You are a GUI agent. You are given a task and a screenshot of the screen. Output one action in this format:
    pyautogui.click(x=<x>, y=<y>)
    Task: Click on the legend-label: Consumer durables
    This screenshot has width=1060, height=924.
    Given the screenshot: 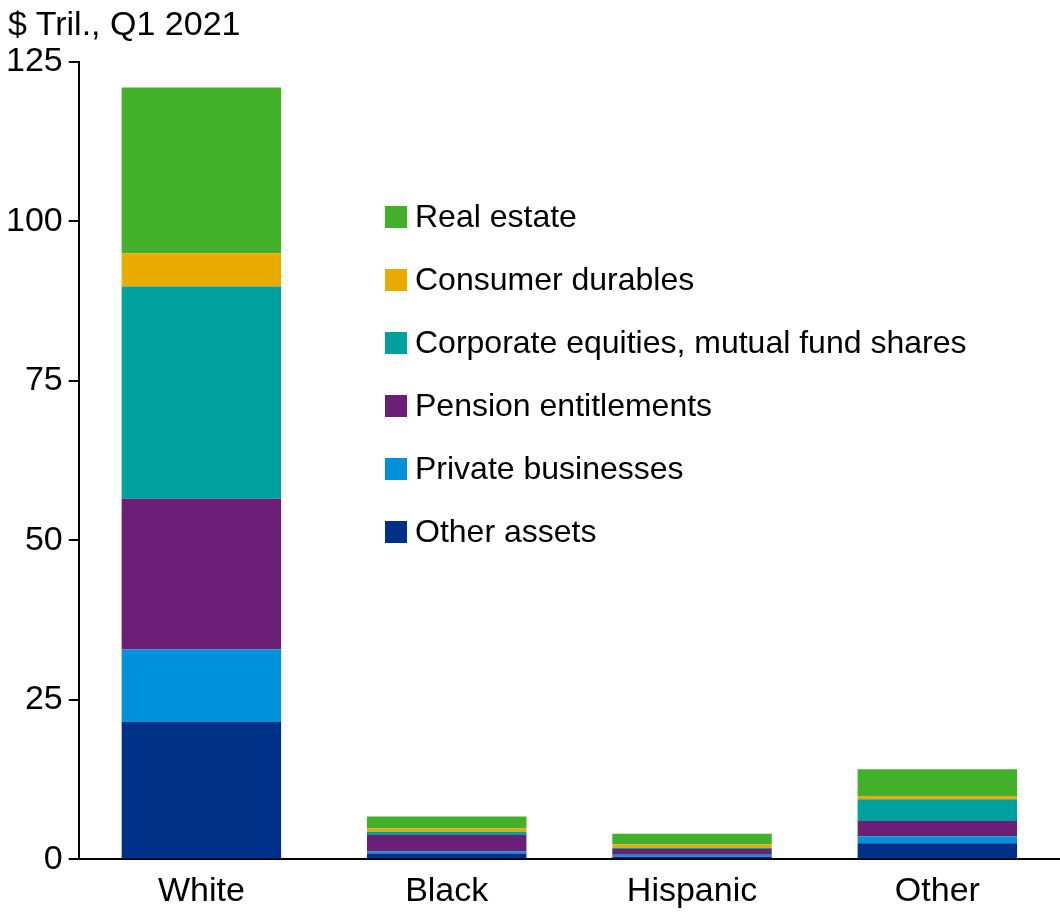 What is the action you would take?
    pyautogui.click(x=555, y=279)
    